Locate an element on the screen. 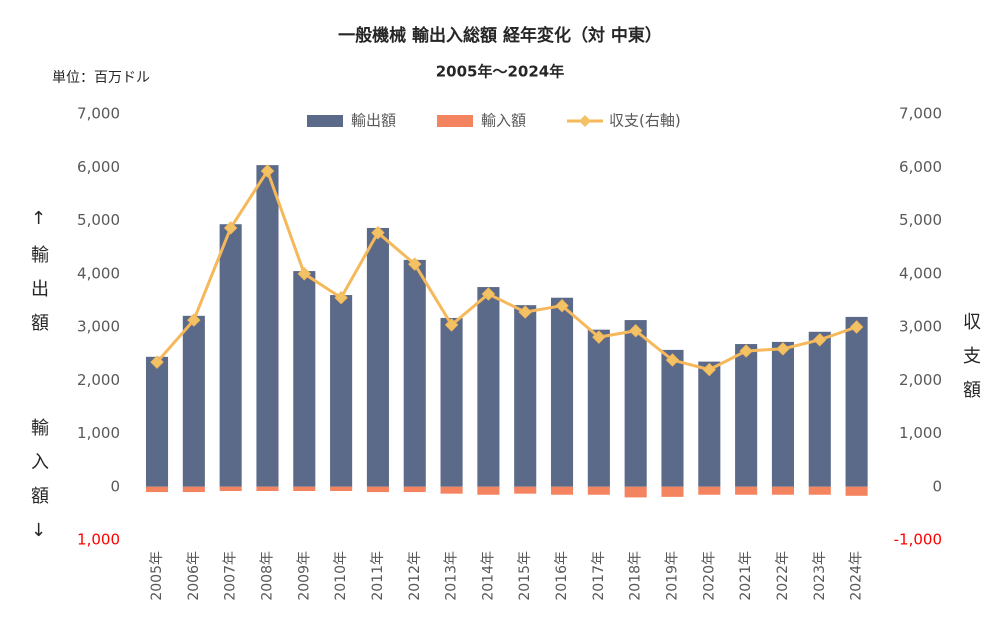 Image resolution: width=1000 pixels, height=640 pixels. y2-tick-label: 0 is located at coordinates (937, 486).